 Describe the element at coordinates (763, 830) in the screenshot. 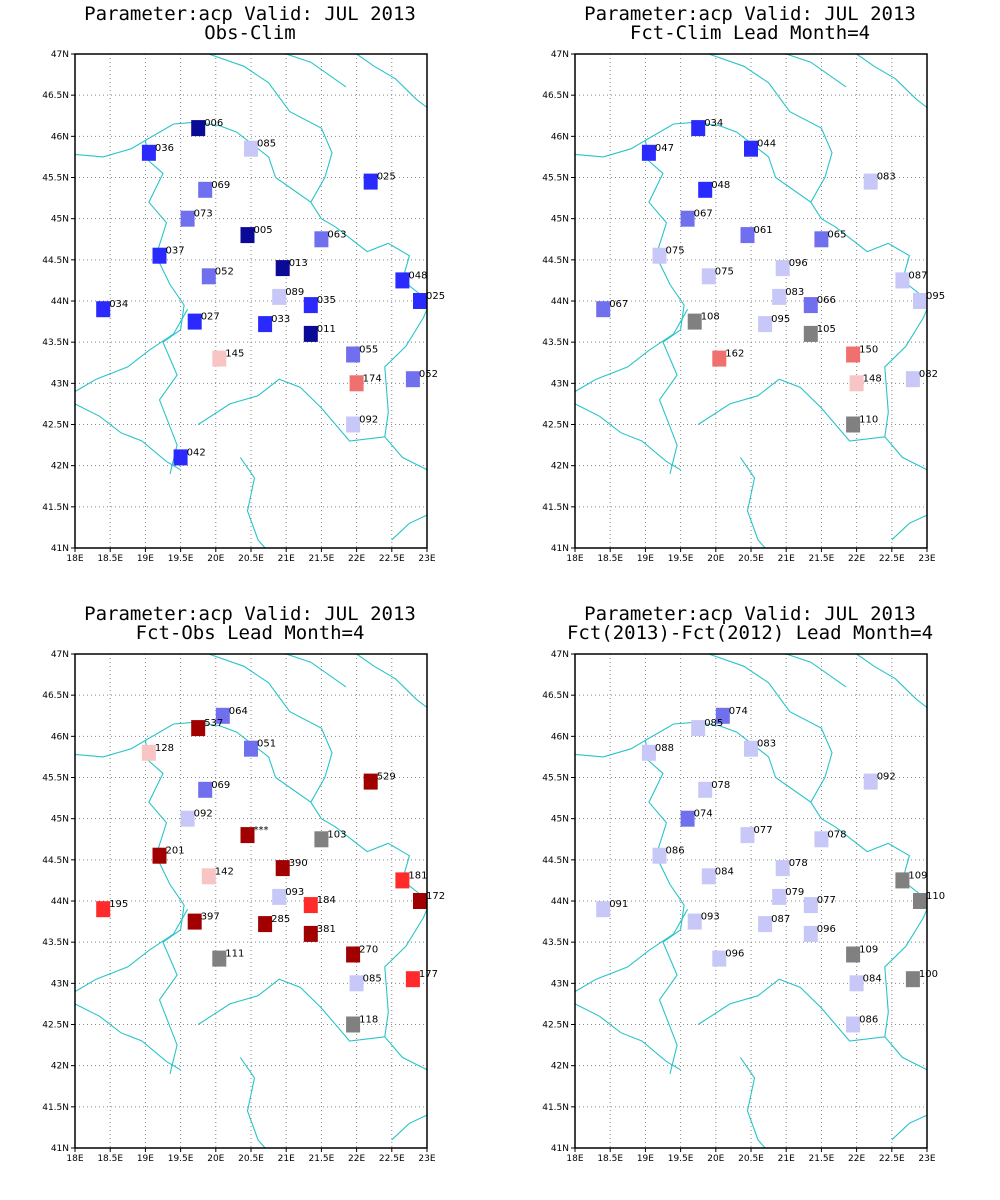

I see `station-value-label: 077` at that location.